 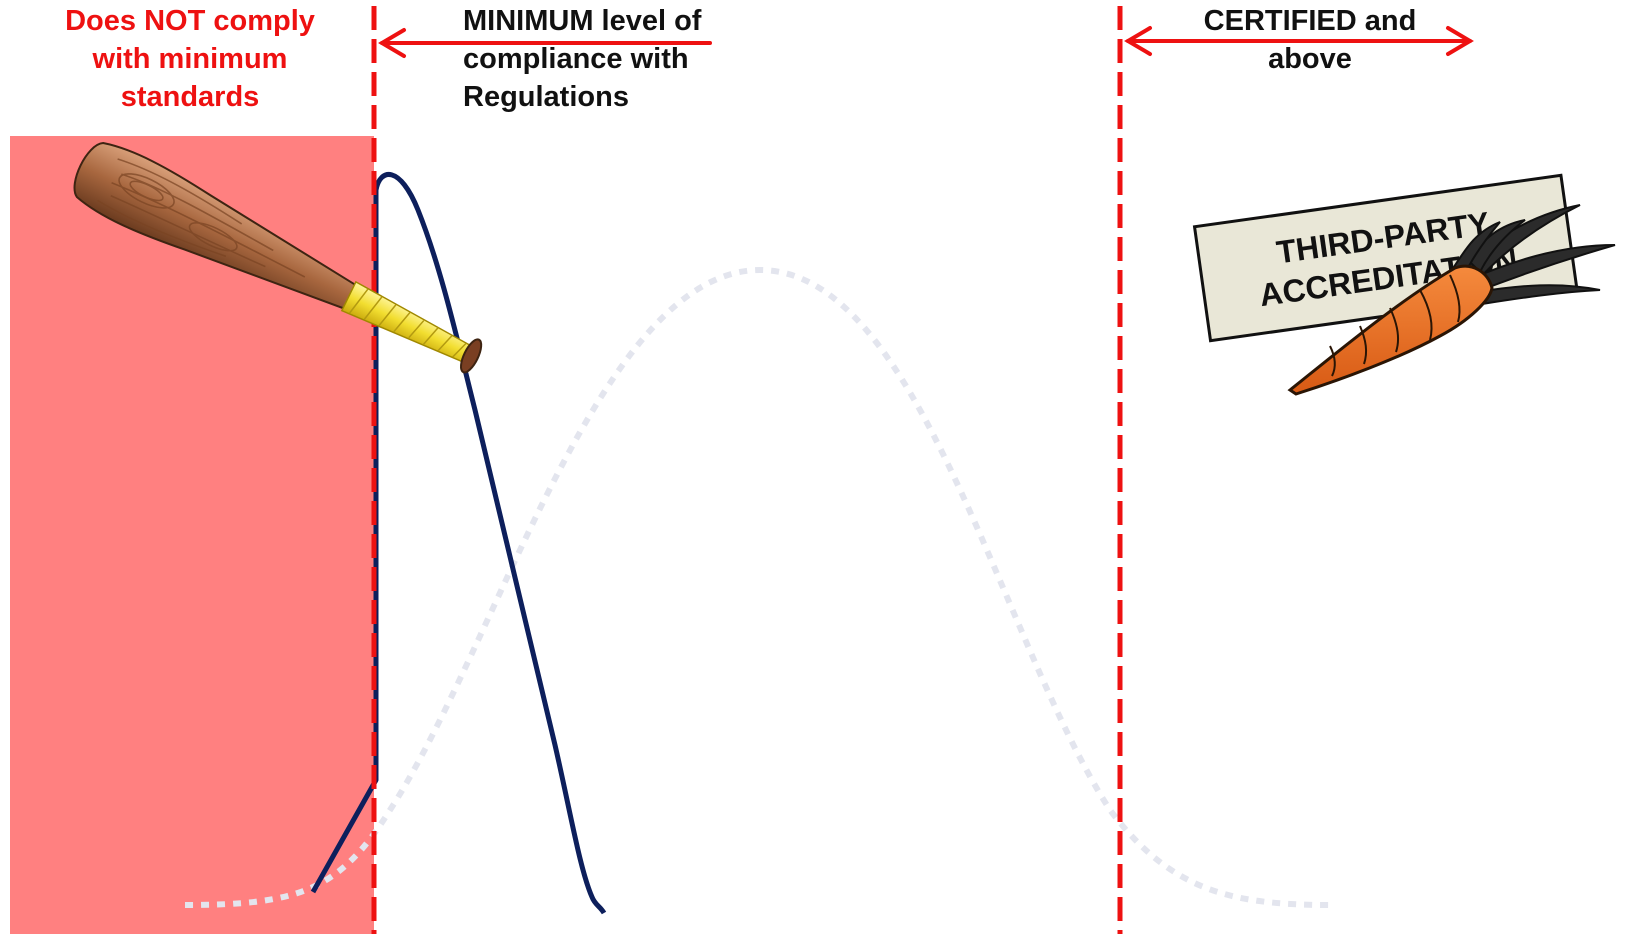 What do you see at coordinates (582, 21) in the screenshot?
I see `minimum-label-line-1: MINIMUM level of` at bounding box center [582, 21].